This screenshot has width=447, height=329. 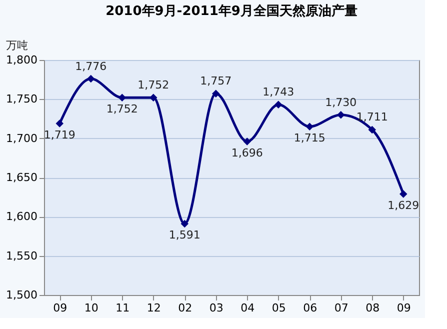 What do you see at coordinates (60, 135) in the screenshot?
I see `data-label: 1,719` at bounding box center [60, 135].